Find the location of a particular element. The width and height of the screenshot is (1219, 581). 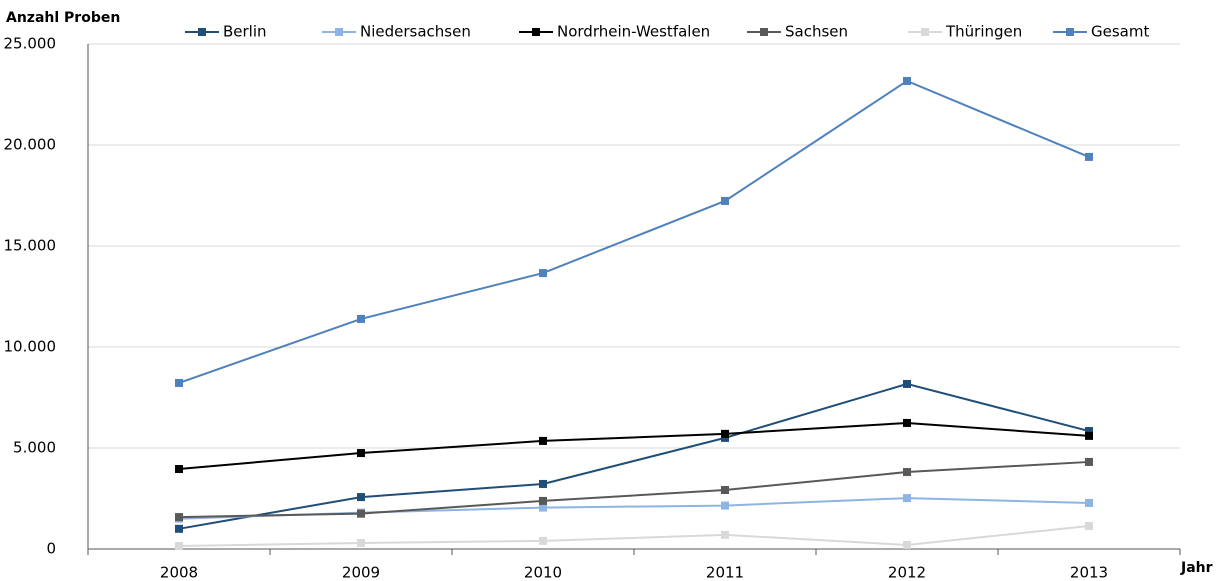

legend-label: Niedersachsen is located at coordinates (415, 32).